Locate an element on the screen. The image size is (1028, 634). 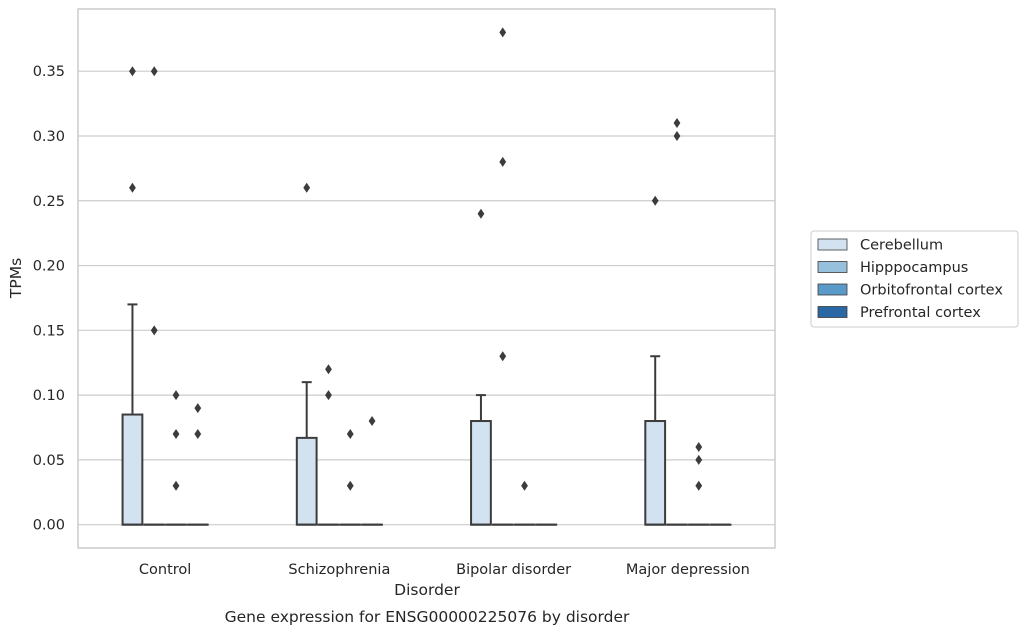
y-tick-labels: 0.00 0.05 0.10 0.15 0.20 0.25 0.30 0.35 is located at coordinates (49, 298).